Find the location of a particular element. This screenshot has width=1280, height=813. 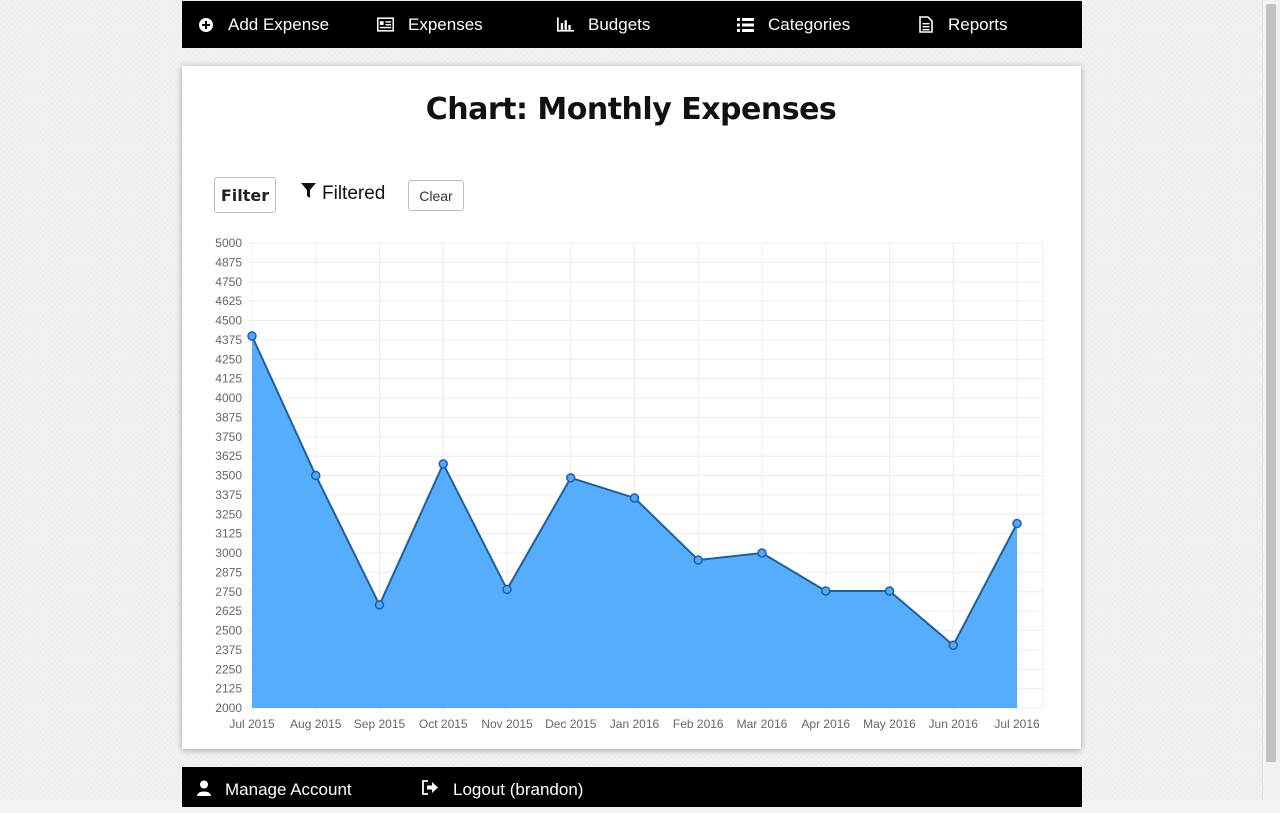

x-tick-label: Jan 2016 is located at coordinates (635, 724).